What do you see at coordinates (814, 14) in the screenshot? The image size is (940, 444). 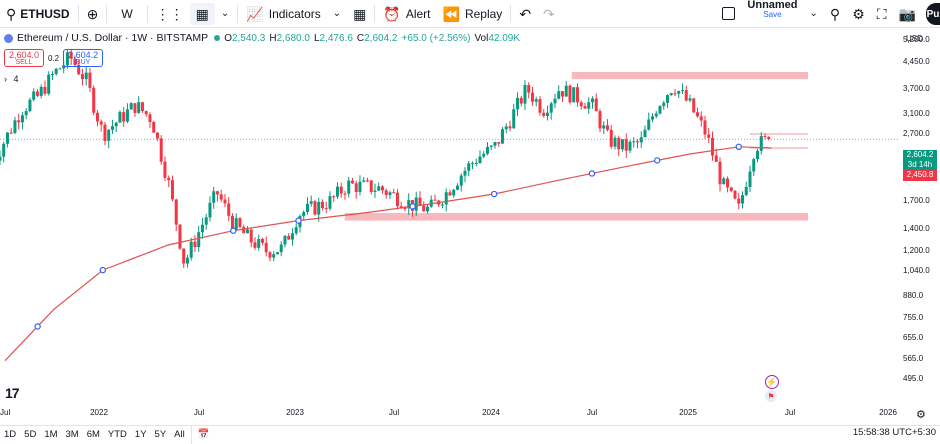 I see `layout-dropdown: ⌄` at bounding box center [814, 14].